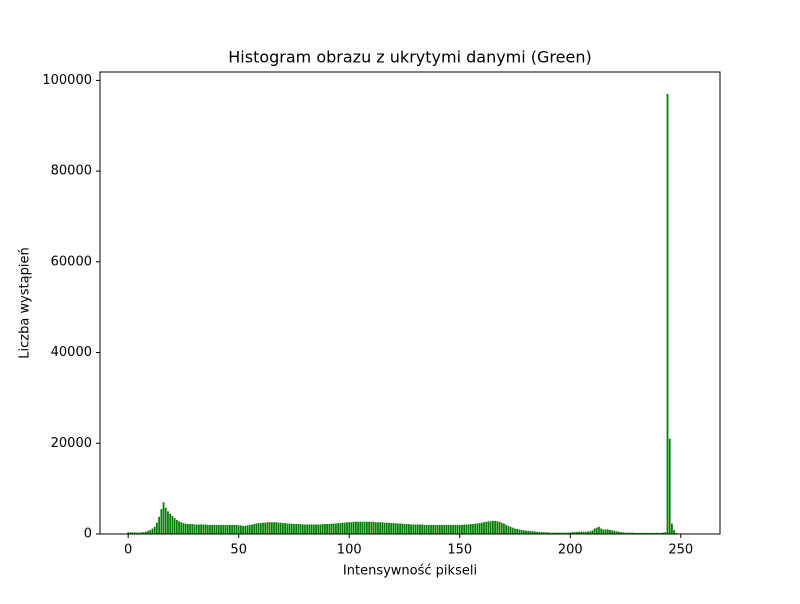 Image resolution: width=800 pixels, height=604 pixels. I want to click on y-tick-label: 60000, so click(71, 261).